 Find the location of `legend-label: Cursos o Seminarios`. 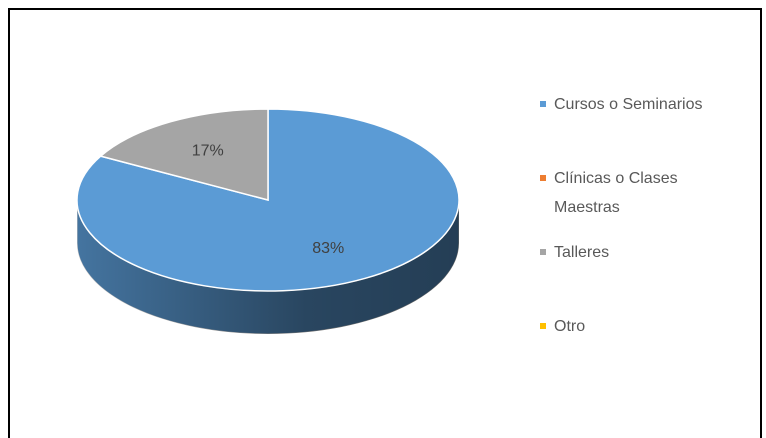

legend-label: Cursos o Seminarios is located at coordinates (628, 104).